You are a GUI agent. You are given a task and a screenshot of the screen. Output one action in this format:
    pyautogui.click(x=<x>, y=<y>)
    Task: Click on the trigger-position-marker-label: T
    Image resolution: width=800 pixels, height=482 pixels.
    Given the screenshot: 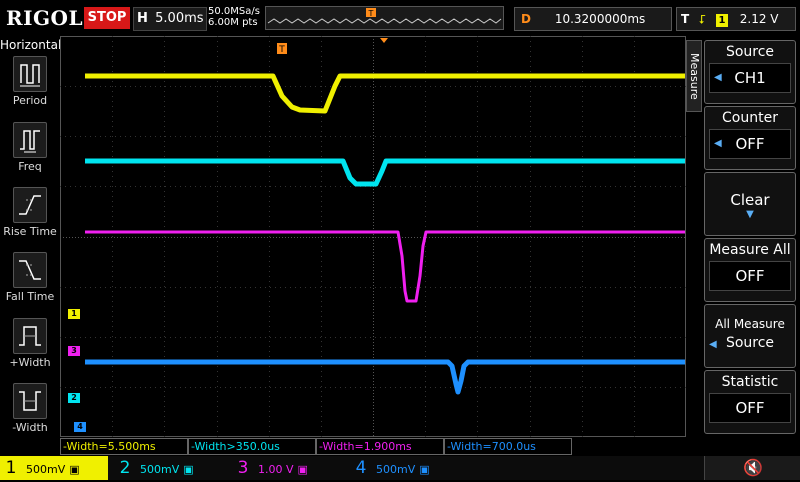 What is the action you would take?
    pyautogui.click(x=281, y=50)
    